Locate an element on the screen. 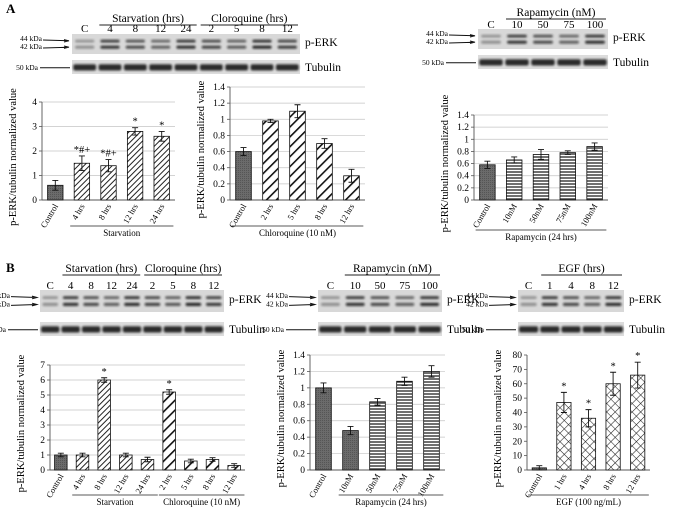 This screenshot has width=675, height=517. y-tick-label: 4 is located at coordinates (42, 411).